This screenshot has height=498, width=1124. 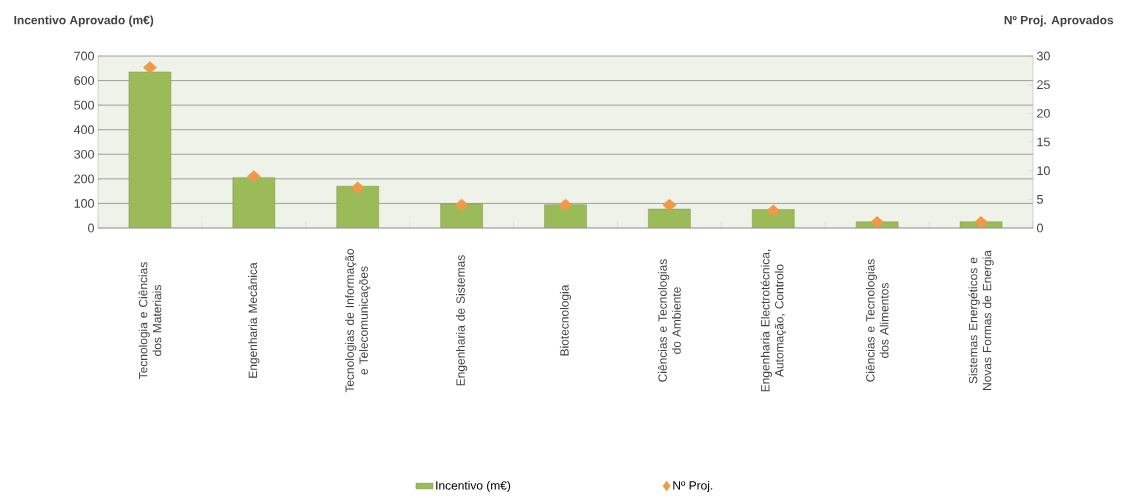 I want to click on x-tick-label: Engenharia Mecânica, so click(x=254, y=320).